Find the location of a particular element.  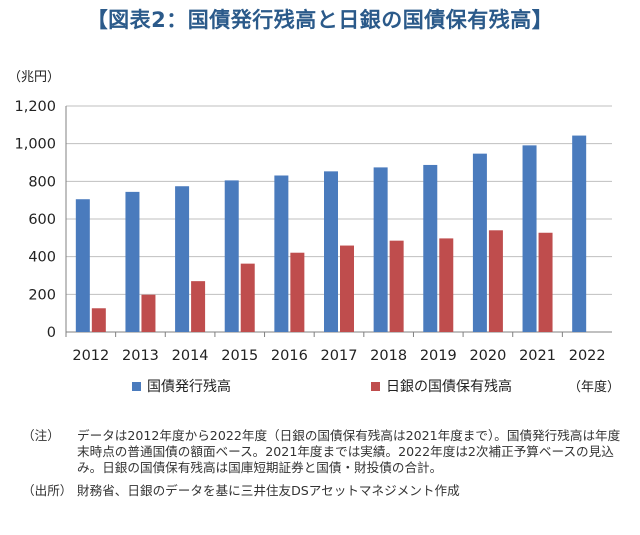

x-tick-label: 2016 is located at coordinates (289, 356).